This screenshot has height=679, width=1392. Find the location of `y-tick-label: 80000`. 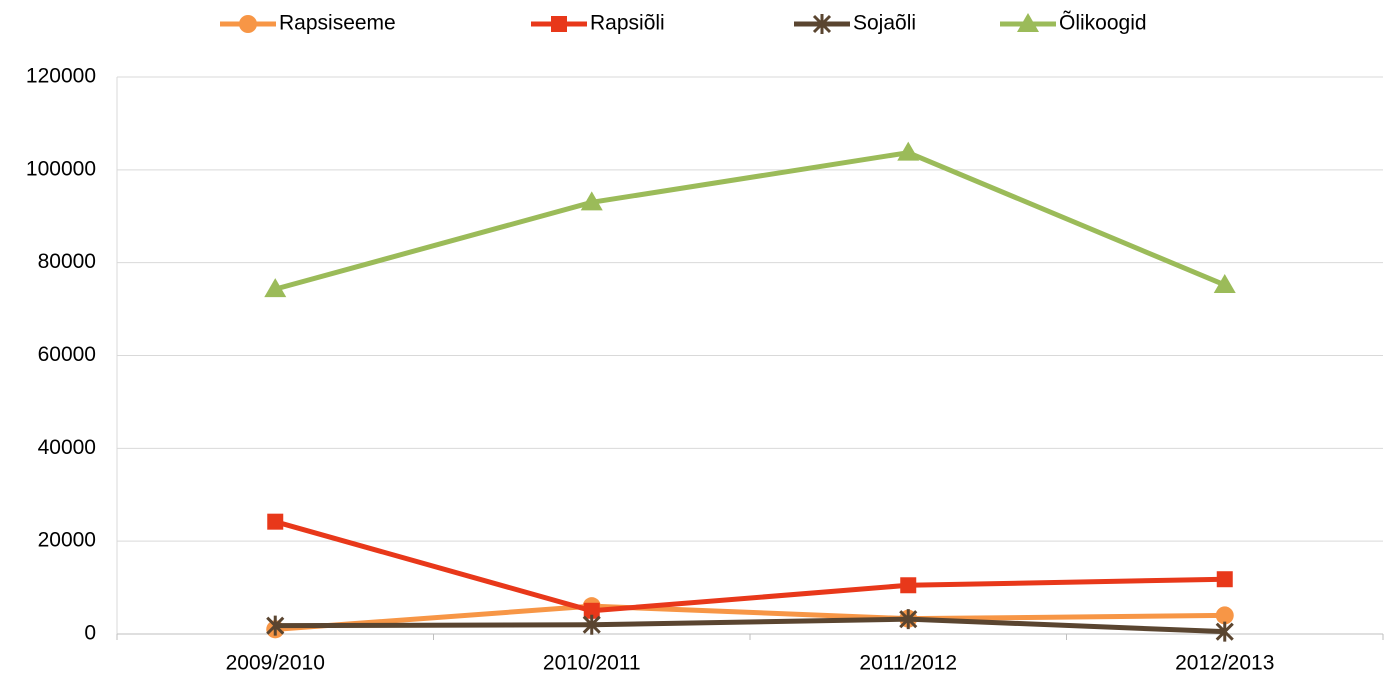

y-tick-label: 80000 is located at coordinates (67, 261).